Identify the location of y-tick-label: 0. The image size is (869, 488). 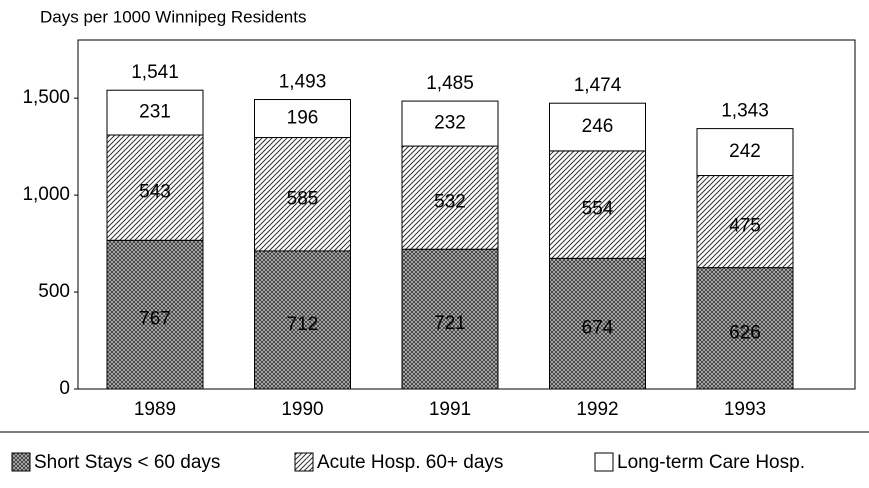
(64, 388).